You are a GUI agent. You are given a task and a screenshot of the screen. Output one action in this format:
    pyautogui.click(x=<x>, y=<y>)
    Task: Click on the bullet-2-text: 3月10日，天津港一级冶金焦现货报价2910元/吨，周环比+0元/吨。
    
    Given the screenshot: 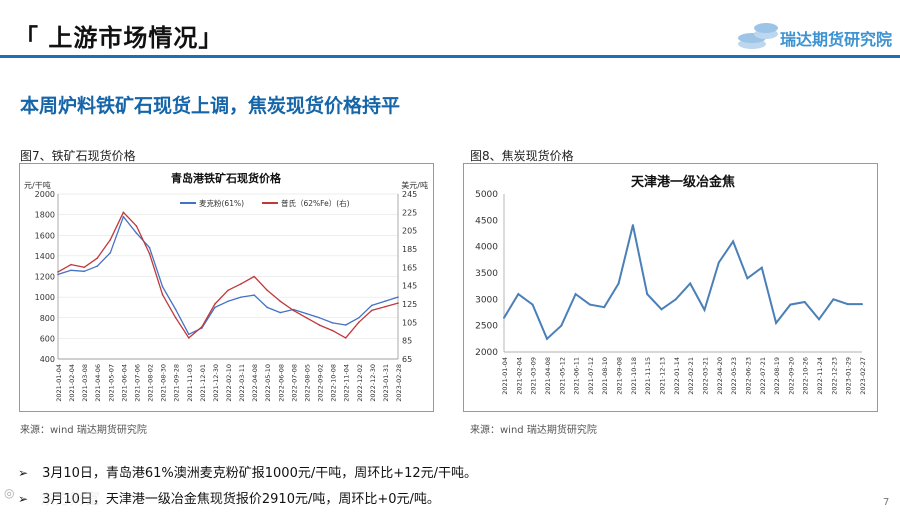 What is the action you would take?
    pyautogui.click(x=241, y=499)
    